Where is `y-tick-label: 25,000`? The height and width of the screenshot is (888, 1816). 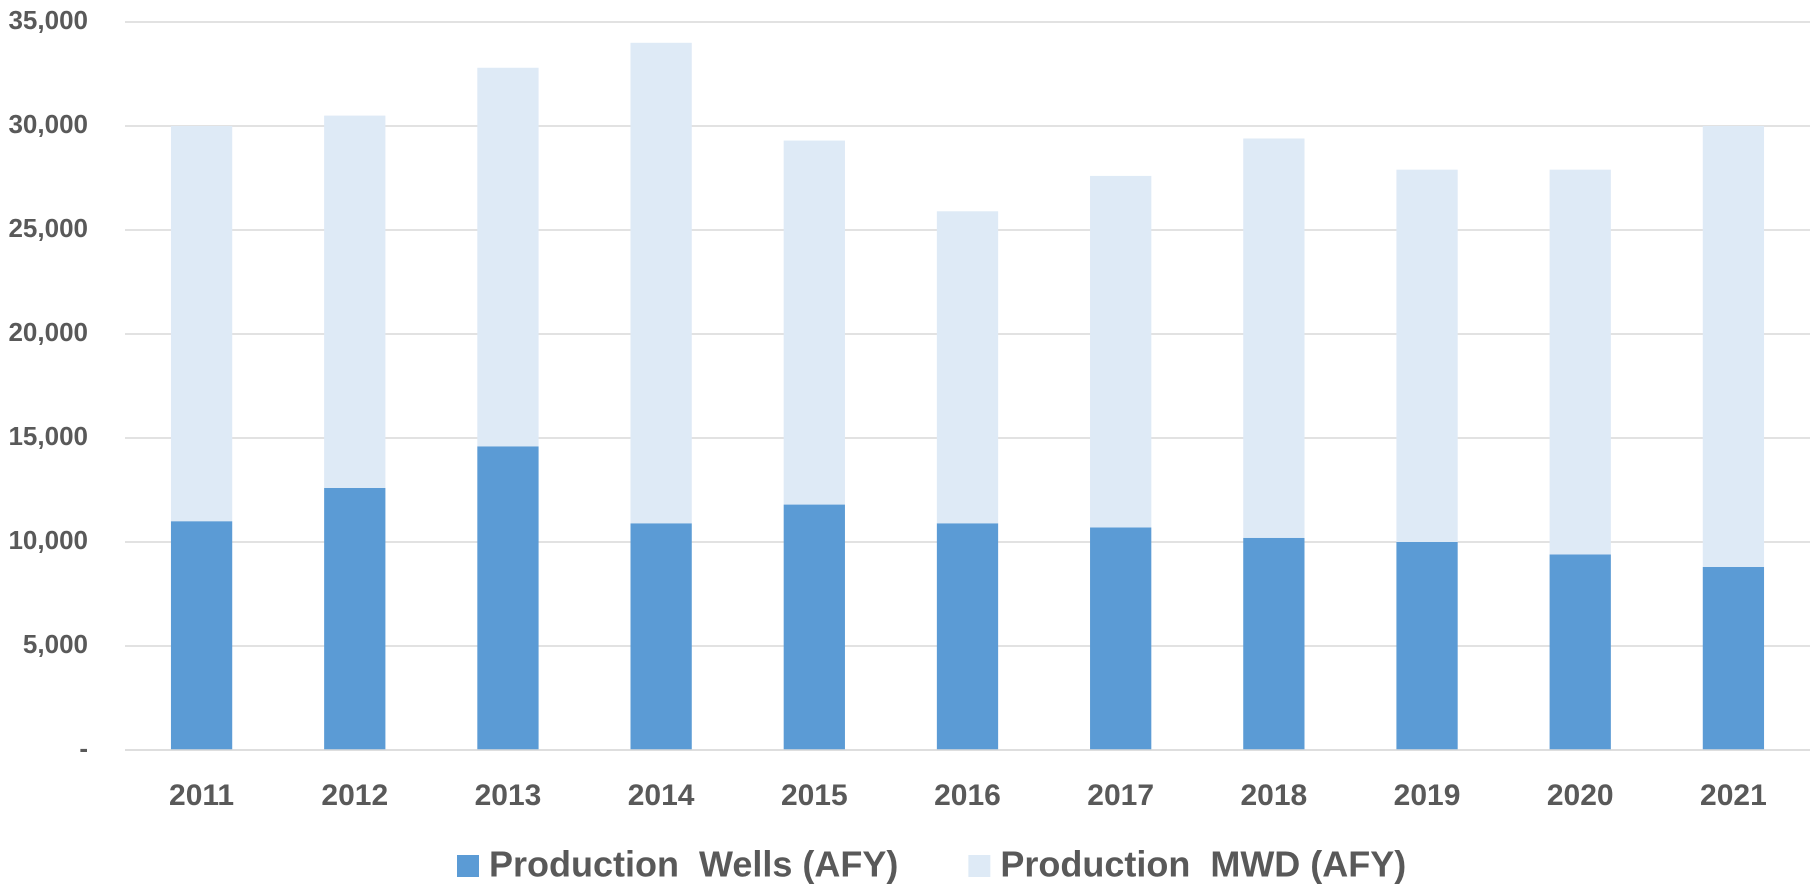
y-tick-label: 25,000 is located at coordinates (48, 228).